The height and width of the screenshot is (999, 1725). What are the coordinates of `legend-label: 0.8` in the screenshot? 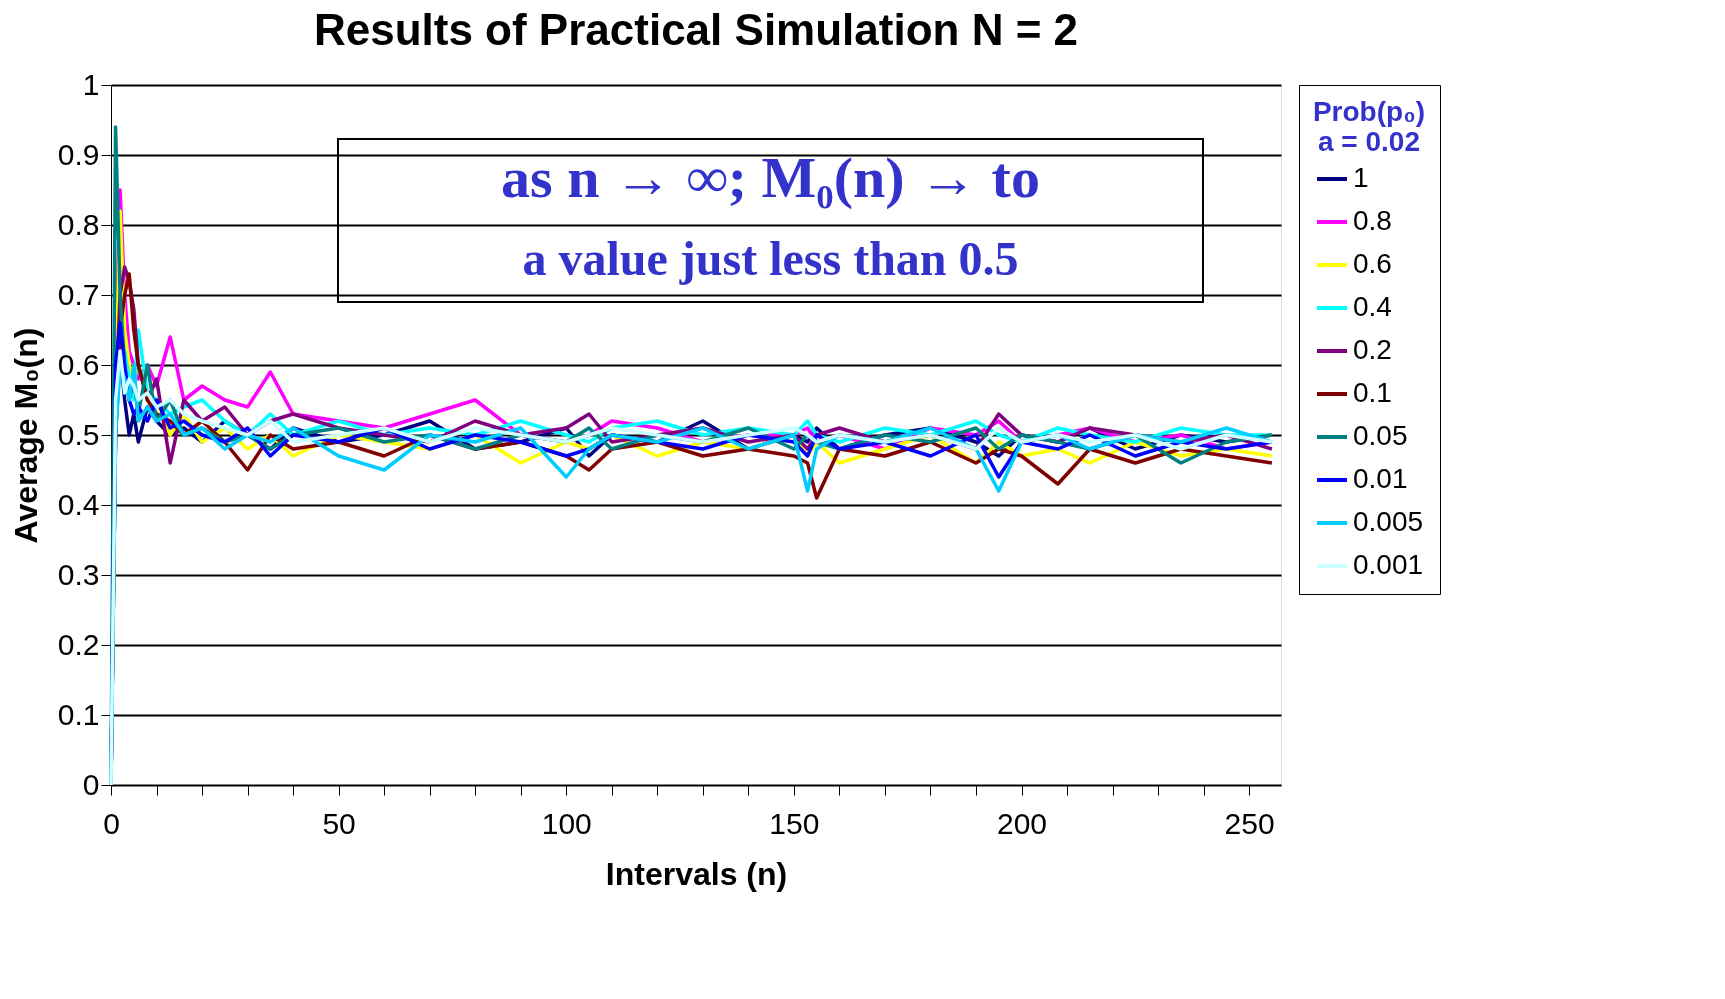 It's located at (1372, 220).